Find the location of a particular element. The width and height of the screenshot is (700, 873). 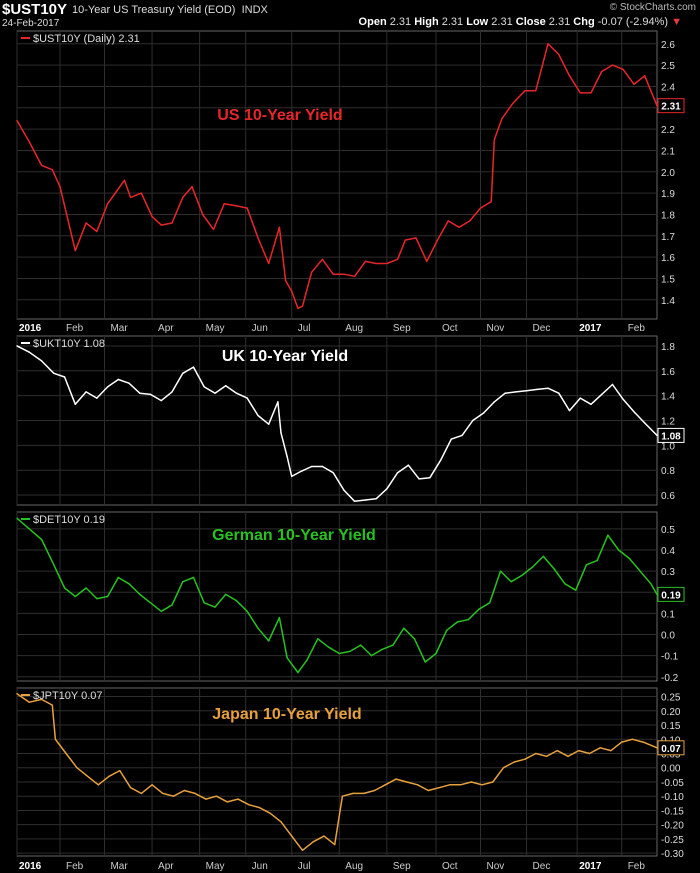

change-value: -0.07 (-2.94%) is located at coordinates (633, 22).